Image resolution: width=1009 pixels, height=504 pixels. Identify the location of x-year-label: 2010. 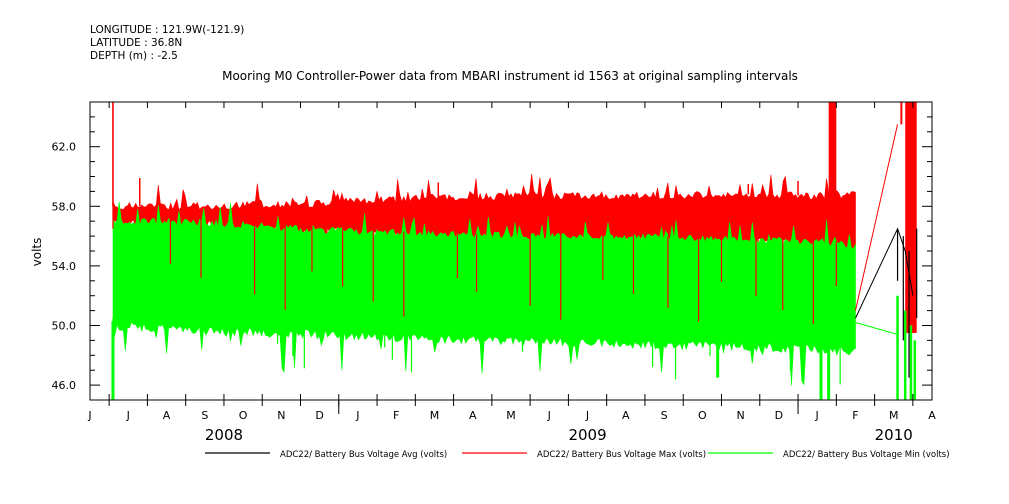
(894, 435).